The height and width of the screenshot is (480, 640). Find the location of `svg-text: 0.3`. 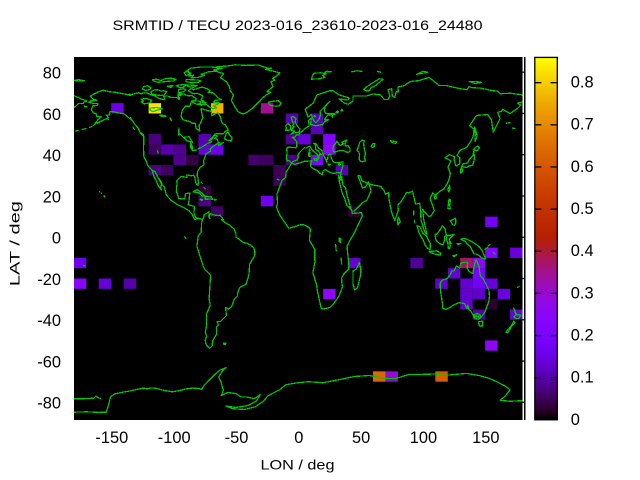

svg-text: 0.3 is located at coordinates (582, 293).